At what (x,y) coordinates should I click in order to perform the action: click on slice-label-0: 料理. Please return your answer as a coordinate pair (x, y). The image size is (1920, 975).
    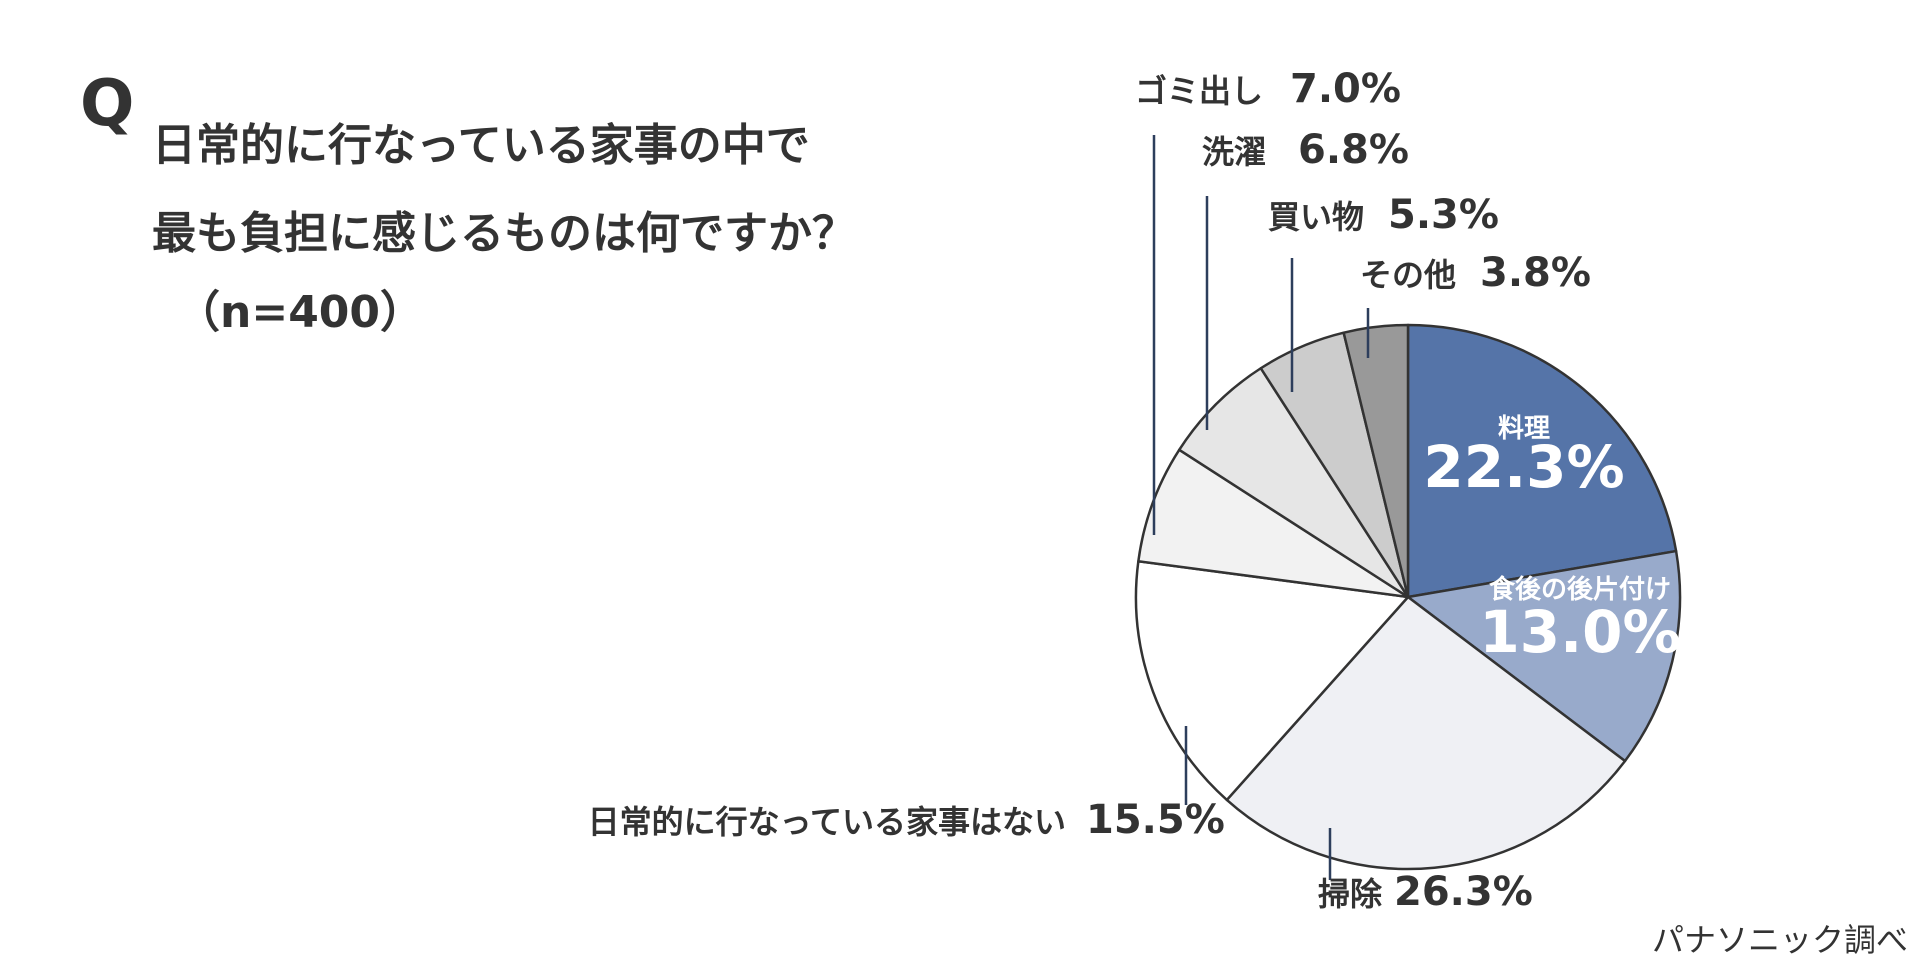
    Looking at the image, I should click on (1524, 429).